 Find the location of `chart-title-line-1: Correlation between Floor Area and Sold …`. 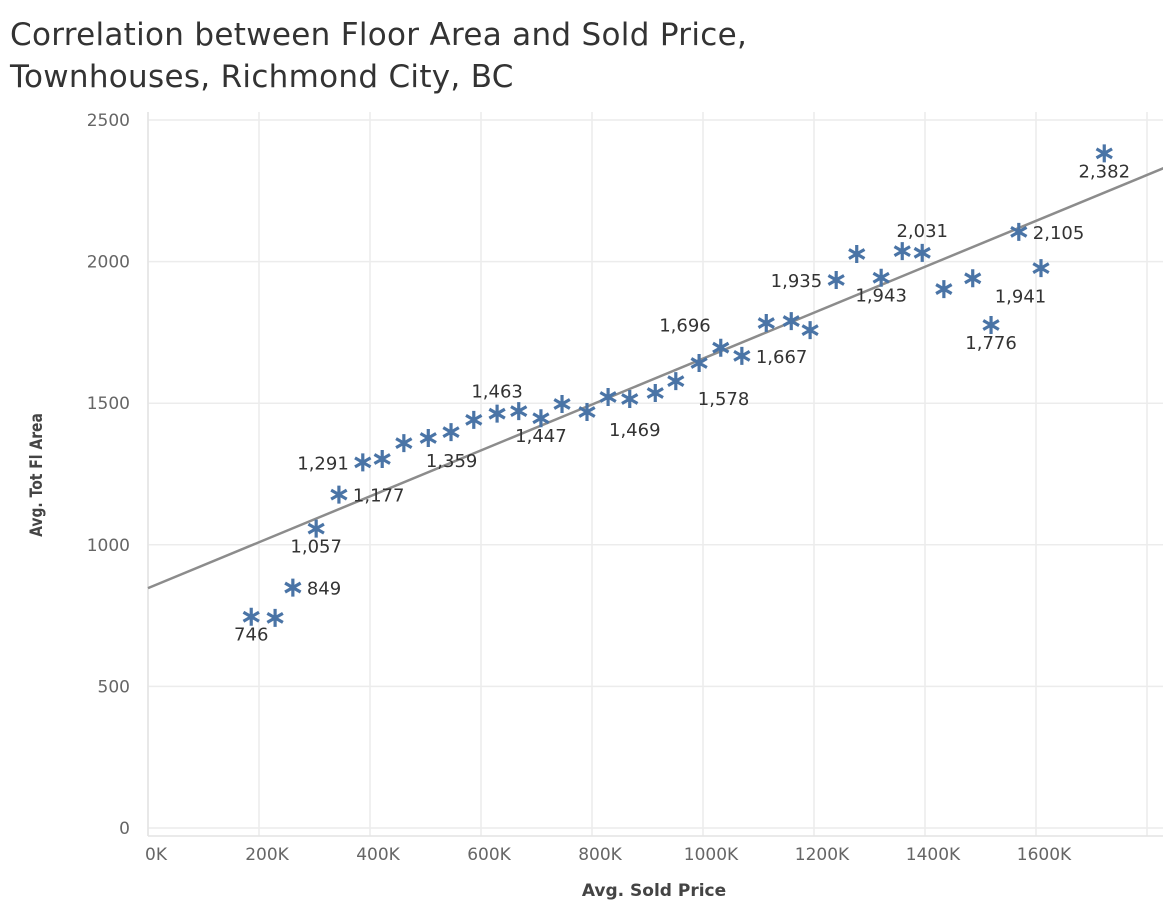

chart-title-line-1: Correlation between Floor Area and Sold … is located at coordinates (379, 35).